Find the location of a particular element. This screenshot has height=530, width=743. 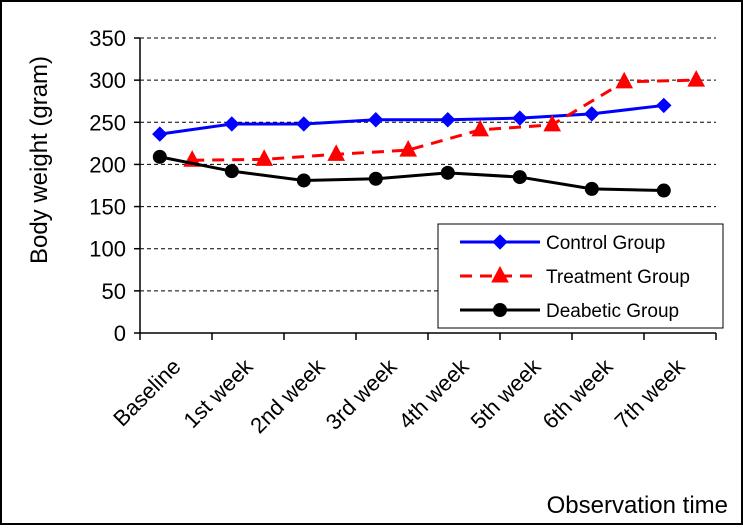

y-tick-label: 0 is located at coordinates (120, 333).